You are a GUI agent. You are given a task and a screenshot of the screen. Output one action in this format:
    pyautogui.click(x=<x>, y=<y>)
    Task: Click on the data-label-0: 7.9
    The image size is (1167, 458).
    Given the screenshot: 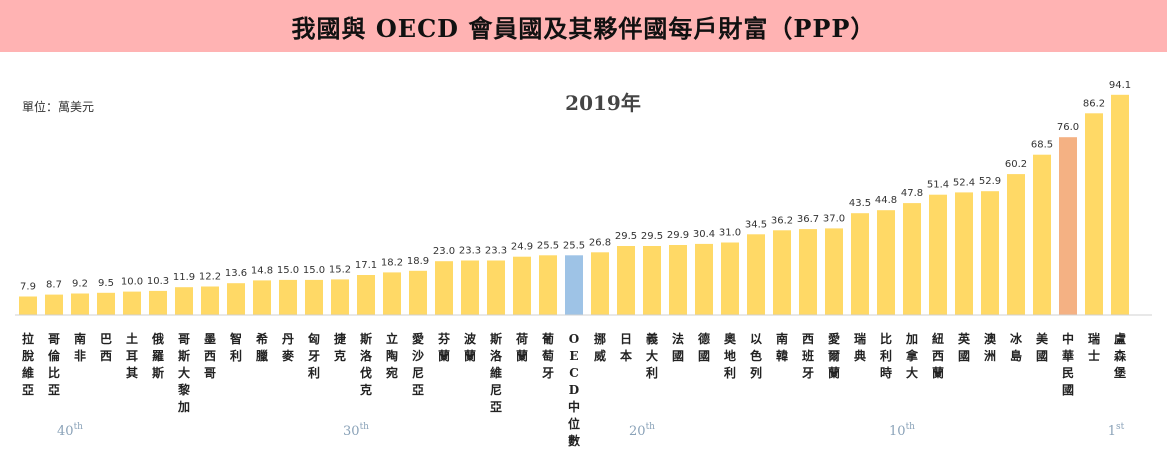 What is the action you would take?
    pyautogui.click(x=28, y=287)
    